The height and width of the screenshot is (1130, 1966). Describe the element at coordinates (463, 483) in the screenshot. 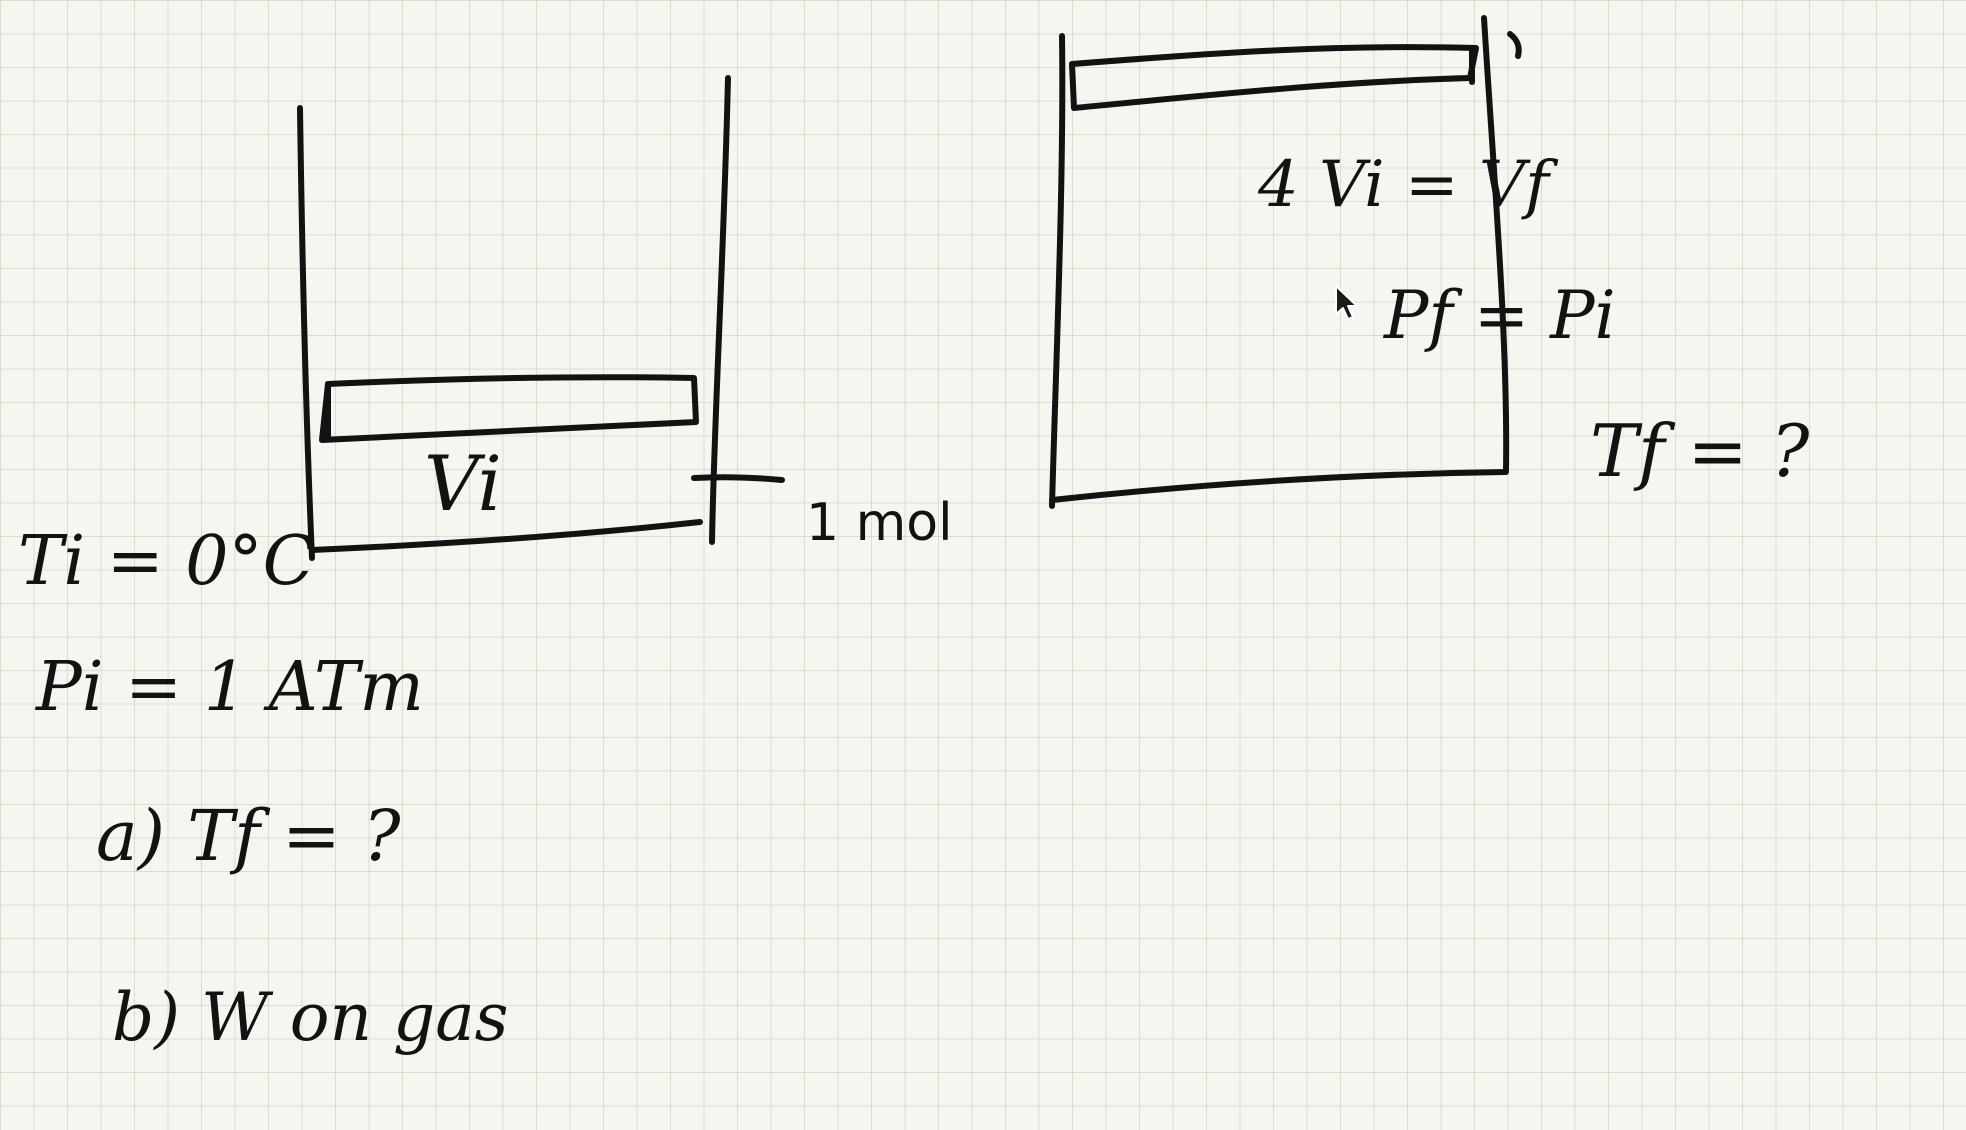

I see `left-volume-label: Vi` at that location.